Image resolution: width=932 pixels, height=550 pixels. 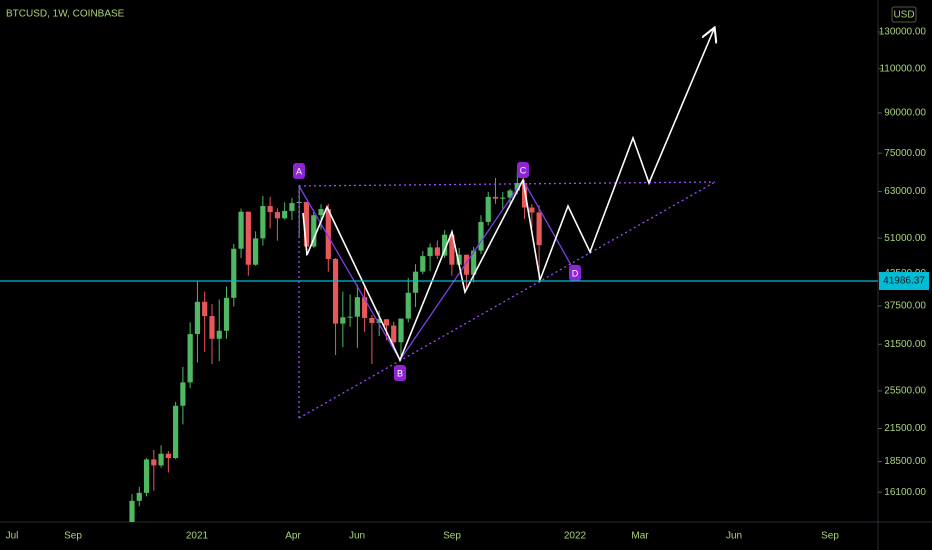 What do you see at coordinates (12, 536) in the screenshot?
I see `x-tick-label: Jul` at bounding box center [12, 536].